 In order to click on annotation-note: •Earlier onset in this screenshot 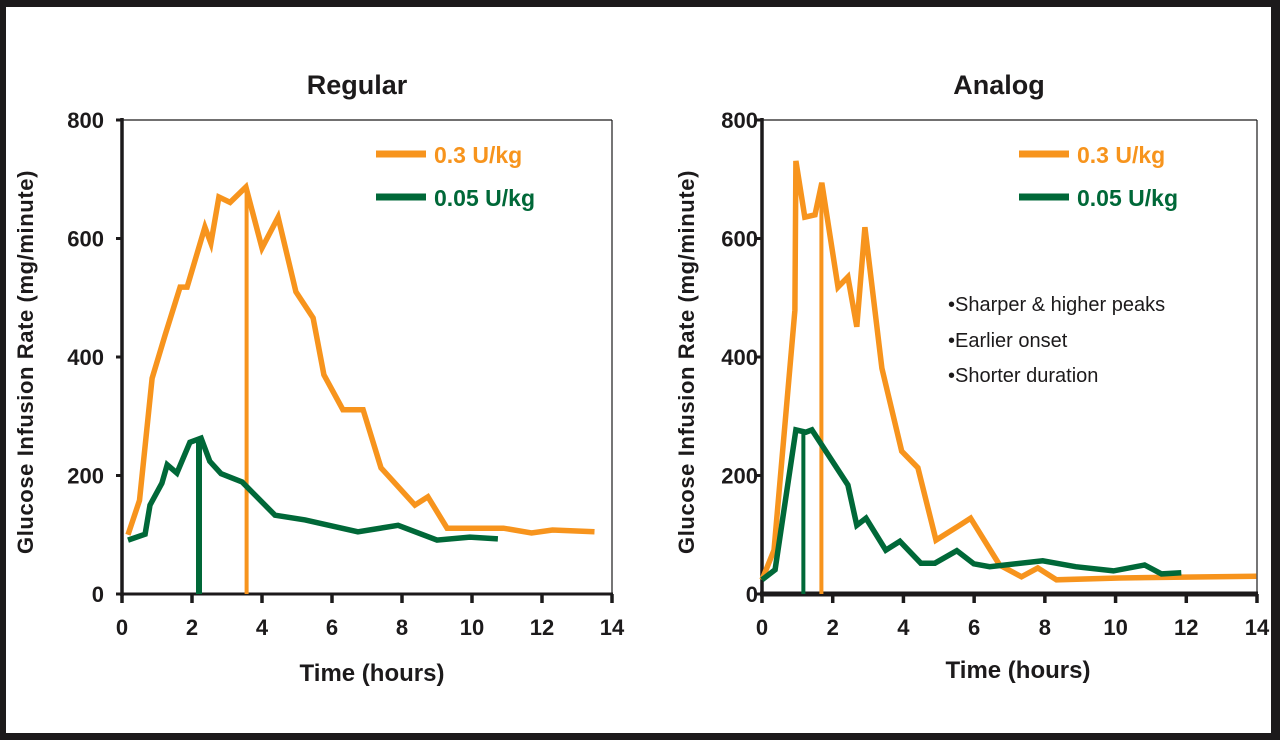, I will do `click(1008, 341)`.